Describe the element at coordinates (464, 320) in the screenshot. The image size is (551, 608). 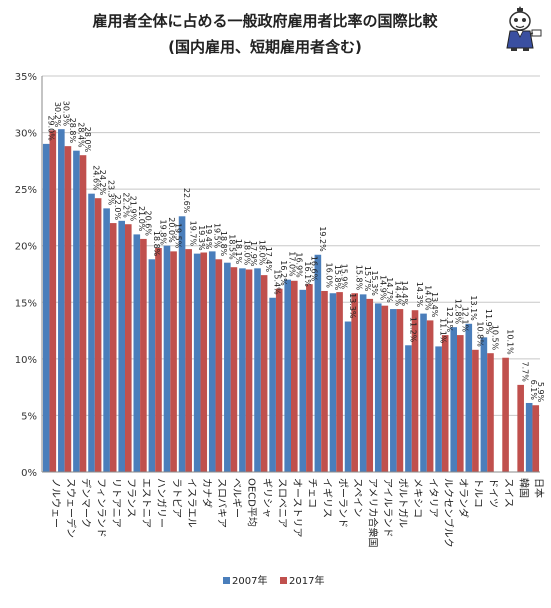
I see `data-label: 12.1%` at that location.